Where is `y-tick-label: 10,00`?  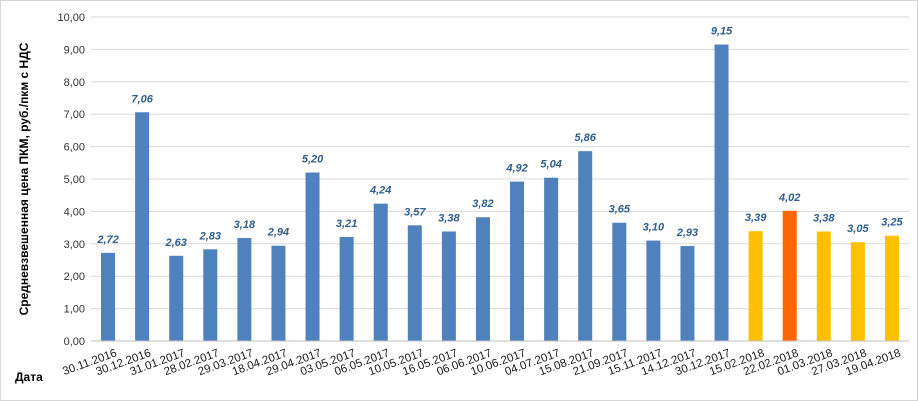
y-tick-label: 10,00 is located at coordinates (71, 18).